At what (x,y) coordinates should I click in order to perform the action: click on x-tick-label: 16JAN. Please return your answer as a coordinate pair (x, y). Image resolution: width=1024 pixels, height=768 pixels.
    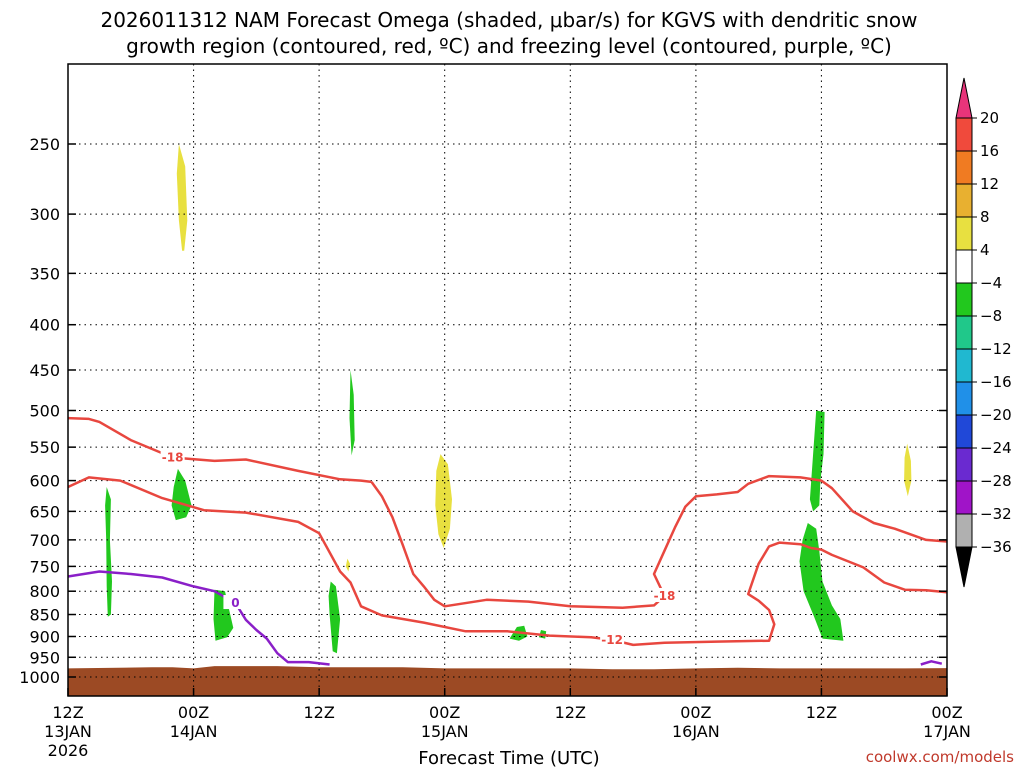
    Looking at the image, I should click on (696, 731).